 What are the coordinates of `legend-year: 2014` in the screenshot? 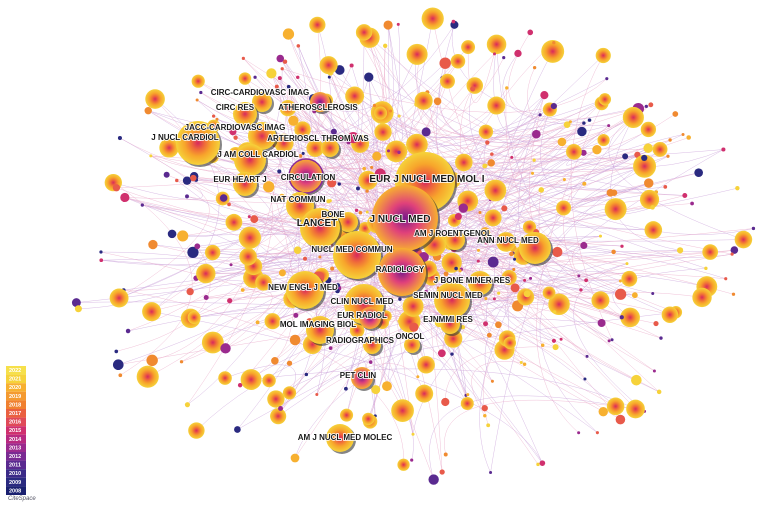 It's located at (15, 440).